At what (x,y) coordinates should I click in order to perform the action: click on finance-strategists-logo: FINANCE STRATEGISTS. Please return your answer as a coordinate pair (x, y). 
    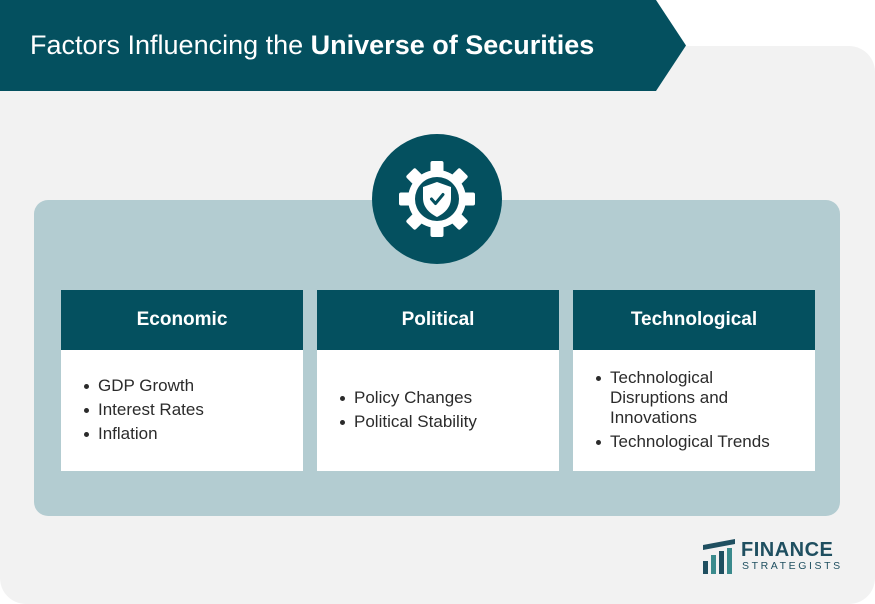
    Looking at the image, I should click on (770, 557).